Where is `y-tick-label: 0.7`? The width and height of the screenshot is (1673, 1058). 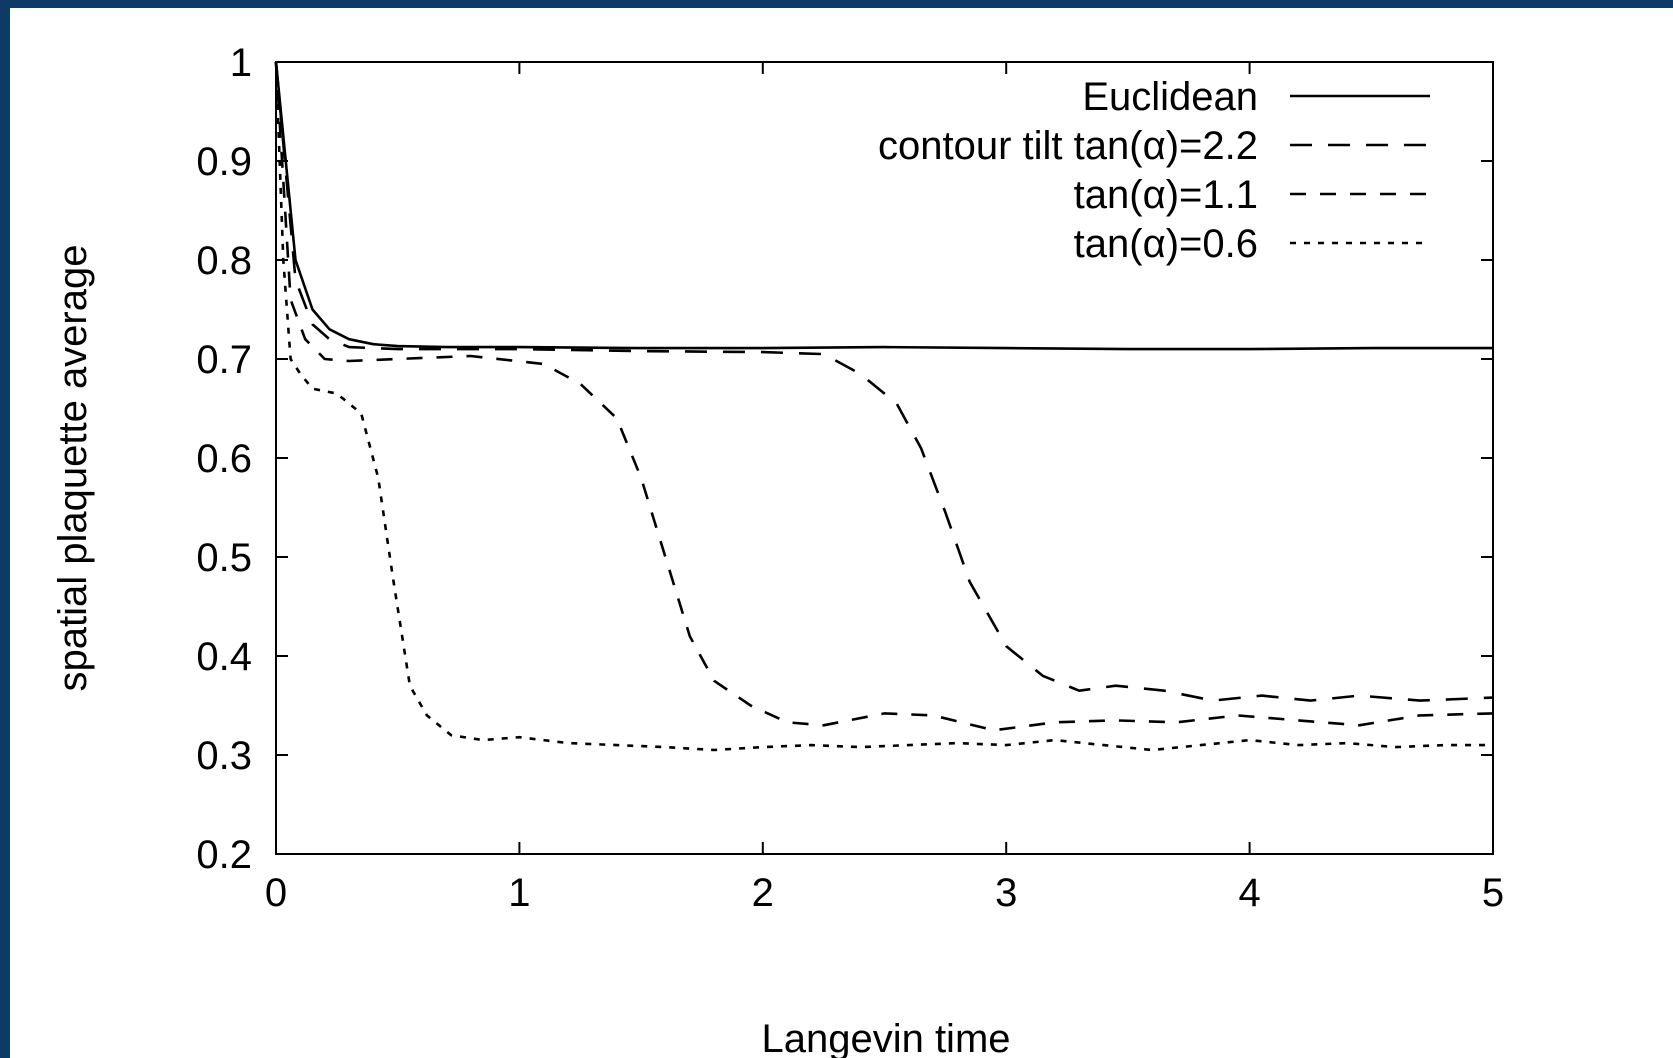 y-tick-label: 0.7 is located at coordinates (224, 360).